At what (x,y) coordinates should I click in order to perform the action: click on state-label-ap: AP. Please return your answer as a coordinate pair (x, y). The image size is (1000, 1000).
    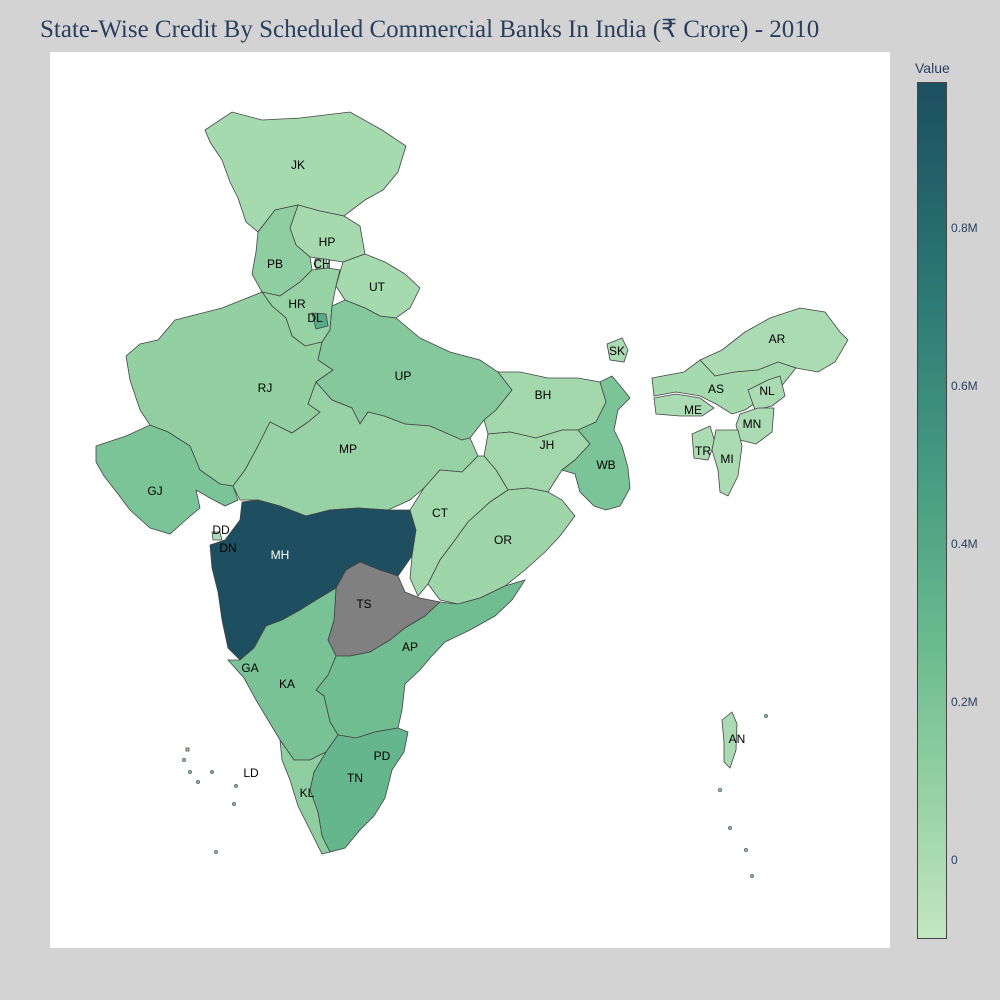
    Looking at the image, I should click on (410, 647).